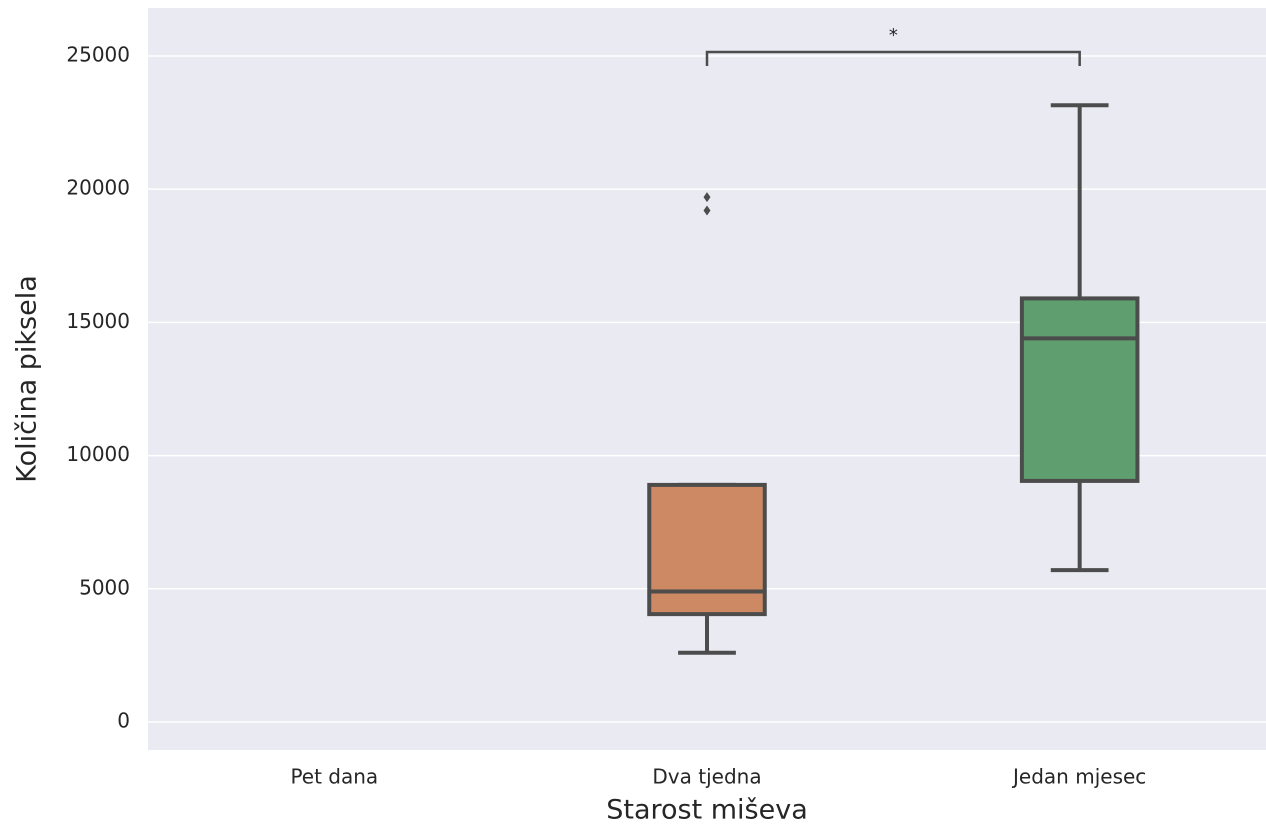  I want to click on x-tick-label: Jedan mjesec, so click(1078, 777).